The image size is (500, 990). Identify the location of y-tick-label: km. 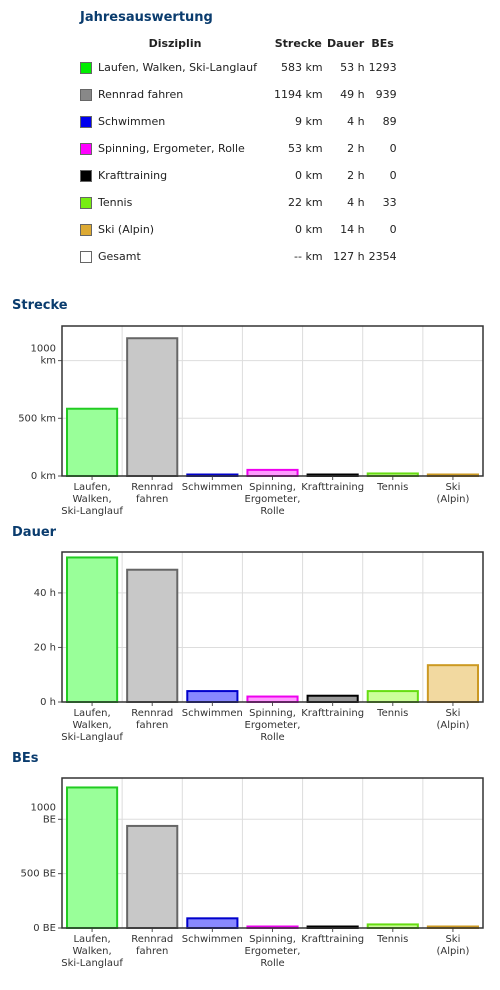
(48, 361).